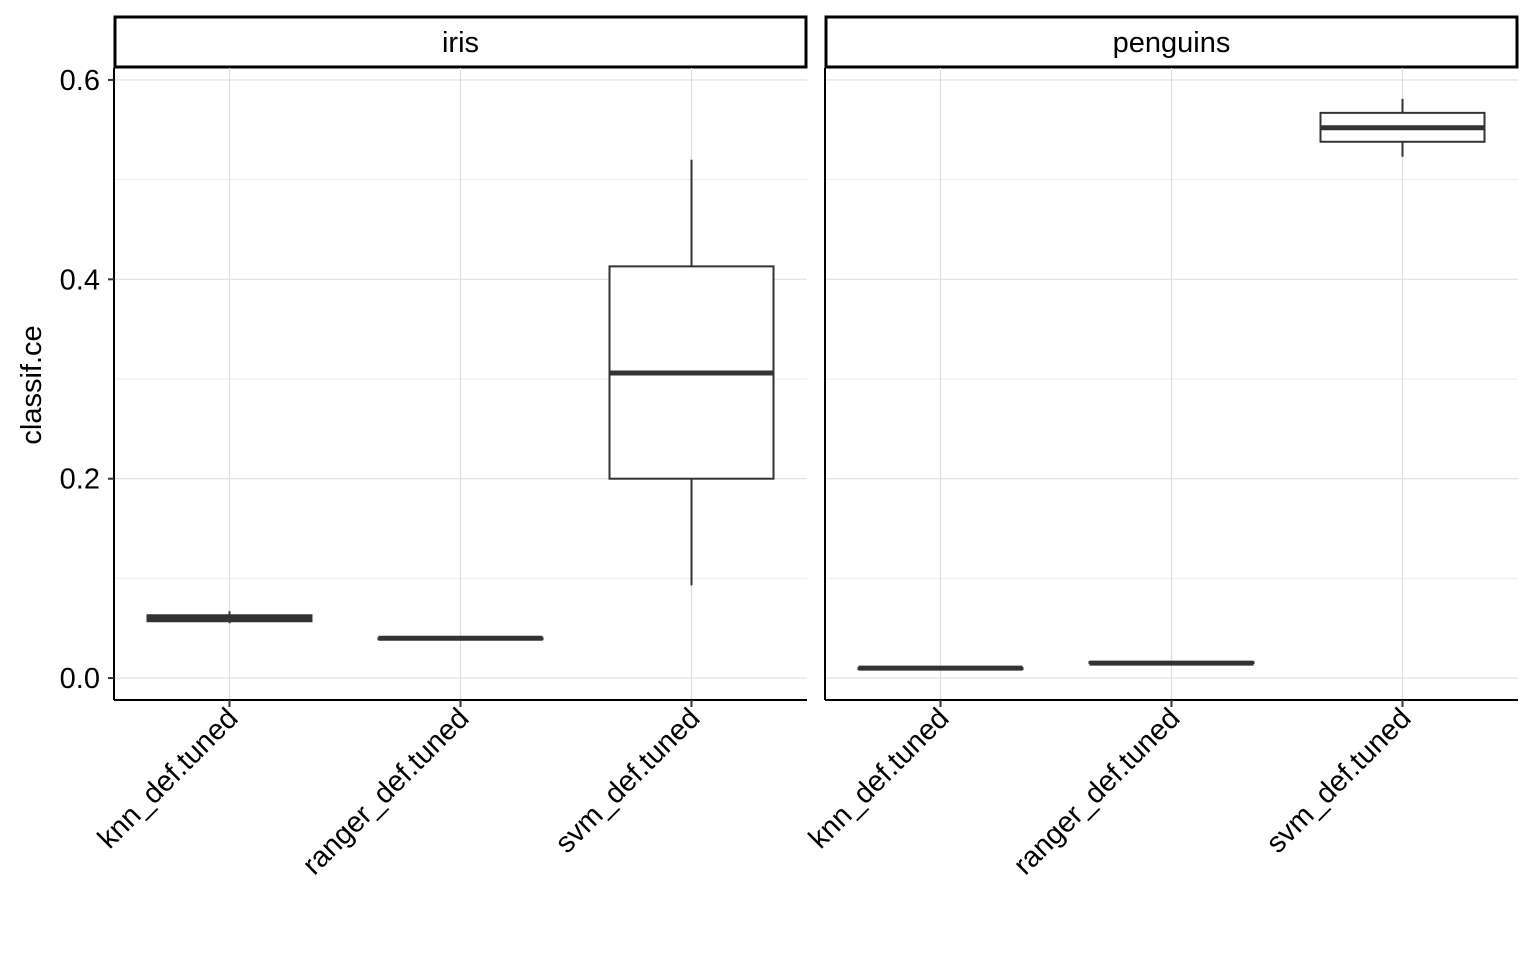 The image size is (1536, 960). Describe the element at coordinates (80, 679) in the screenshot. I see `y-tick-label: 0.0` at that location.